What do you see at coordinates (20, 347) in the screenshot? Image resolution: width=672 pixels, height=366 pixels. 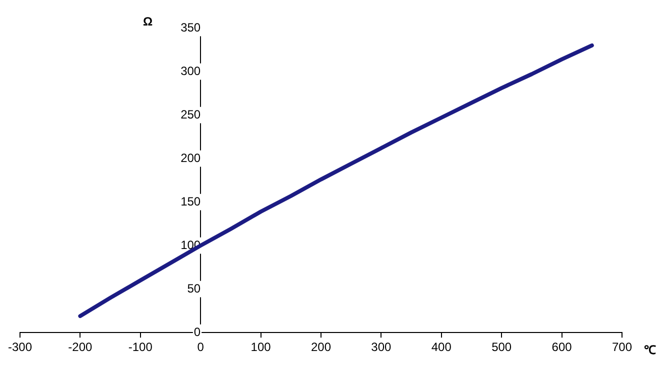 I see `x-tick-label: -300` at bounding box center [20, 347].